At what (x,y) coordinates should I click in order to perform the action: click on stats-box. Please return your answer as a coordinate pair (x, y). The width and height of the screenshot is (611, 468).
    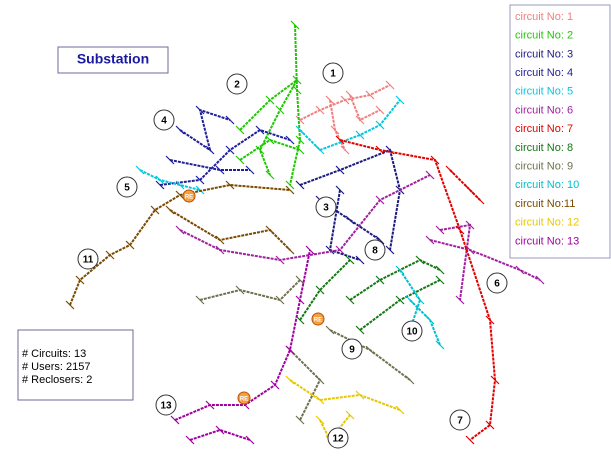
    Looking at the image, I should click on (75, 365).